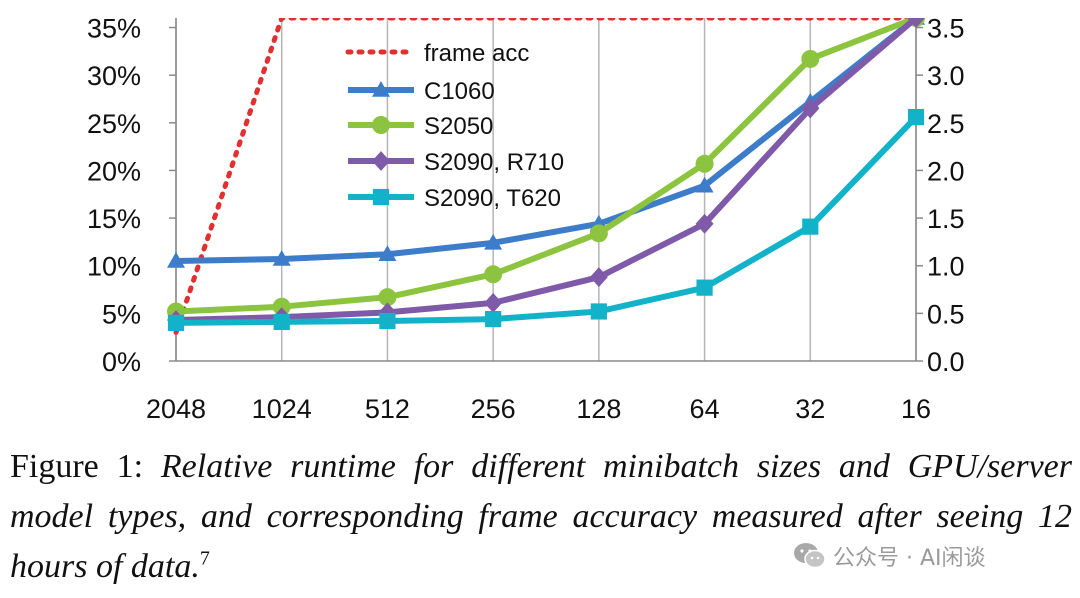 This screenshot has width=1080, height=598. What do you see at coordinates (77, 466) in the screenshot?
I see `caption-label: Figure 1:` at bounding box center [77, 466].